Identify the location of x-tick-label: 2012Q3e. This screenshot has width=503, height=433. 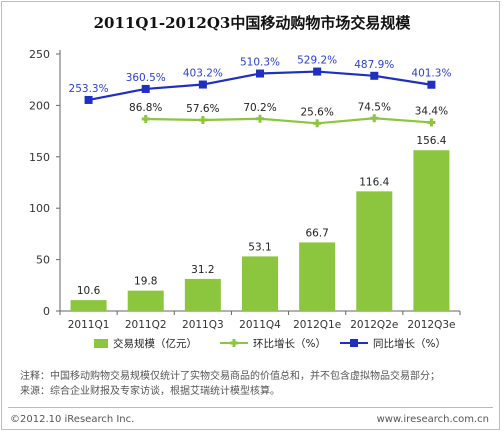
(431, 325).